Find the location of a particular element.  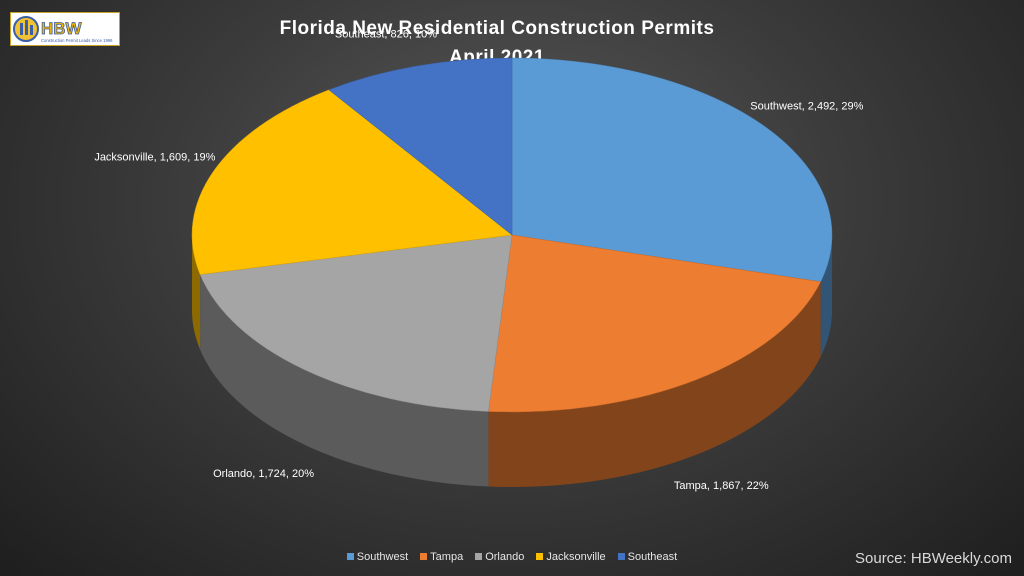

pie-slice-southwest is located at coordinates (672, 170).